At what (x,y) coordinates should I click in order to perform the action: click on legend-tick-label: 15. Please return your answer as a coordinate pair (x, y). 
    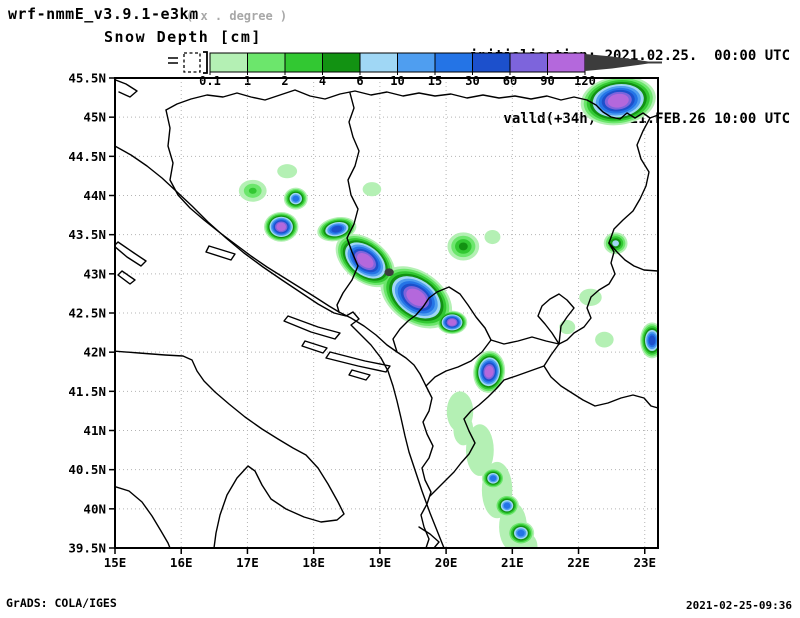
    Looking at the image, I should click on (435, 81).